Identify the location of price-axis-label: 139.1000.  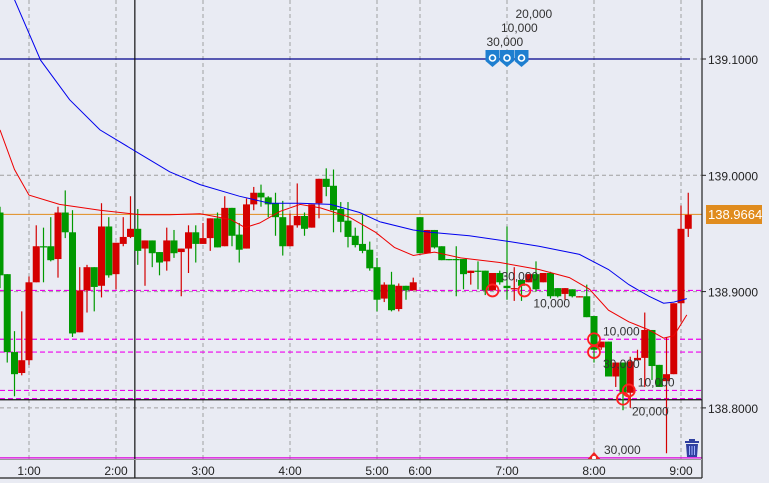
(733, 60).